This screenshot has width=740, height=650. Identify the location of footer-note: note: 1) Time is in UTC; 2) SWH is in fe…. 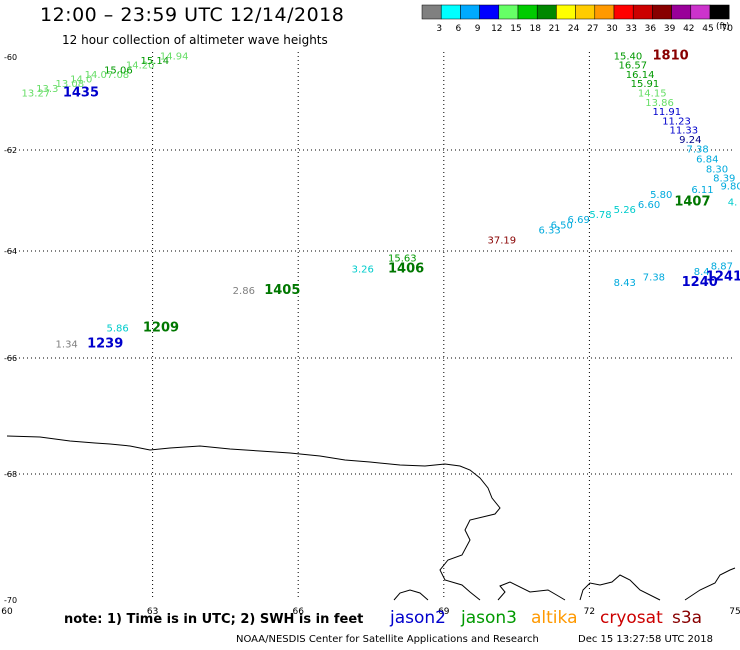
(214, 619).